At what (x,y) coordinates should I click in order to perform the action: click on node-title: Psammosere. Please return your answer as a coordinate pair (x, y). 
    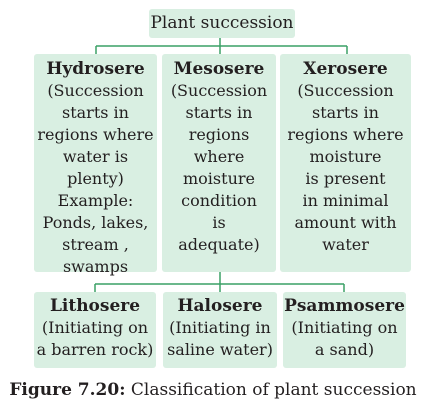
    Looking at the image, I should click on (344, 306).